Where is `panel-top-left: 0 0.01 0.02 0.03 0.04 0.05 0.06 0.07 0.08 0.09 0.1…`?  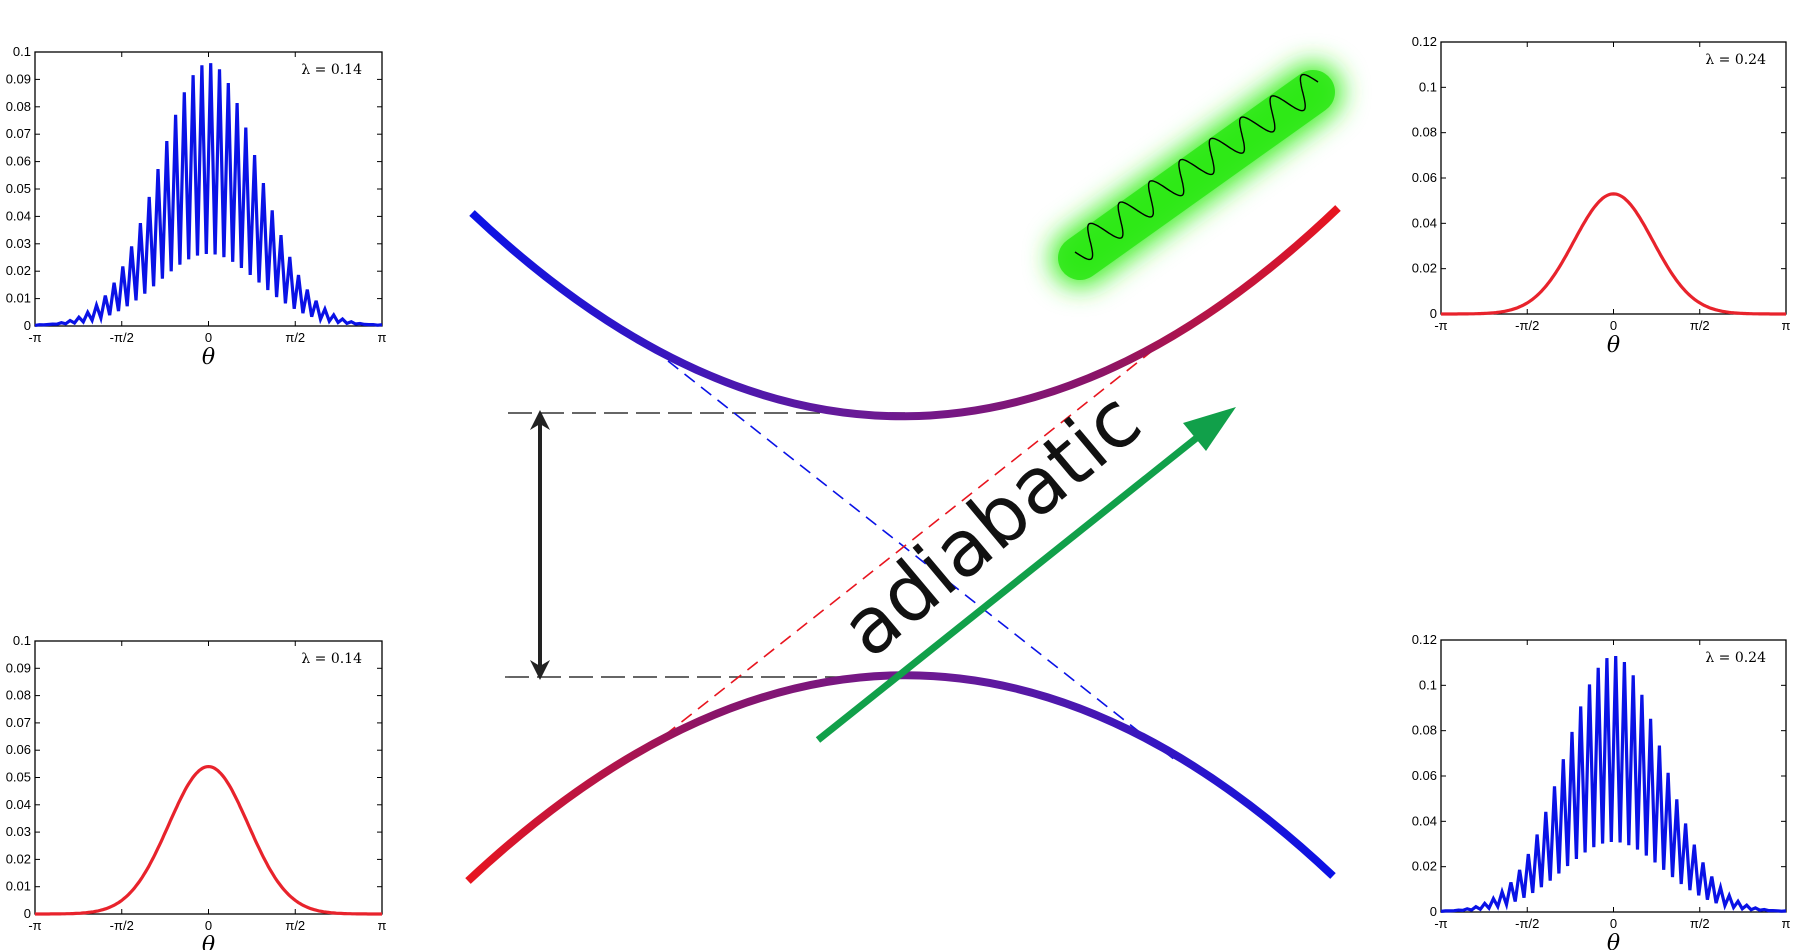
panel-top-left: 0 0.01 0.02 0.03 0.04 0.05 0.06 0.07 0.08 0.09 0.1… is located at coordinates (196, 207).